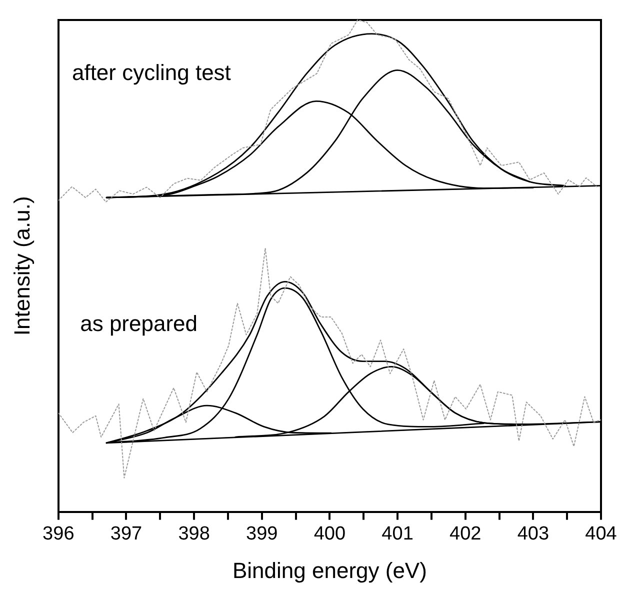  Describe the element at coordinates (533, 533) in the screenshot. I see `x-tick-label: 403` at that location.